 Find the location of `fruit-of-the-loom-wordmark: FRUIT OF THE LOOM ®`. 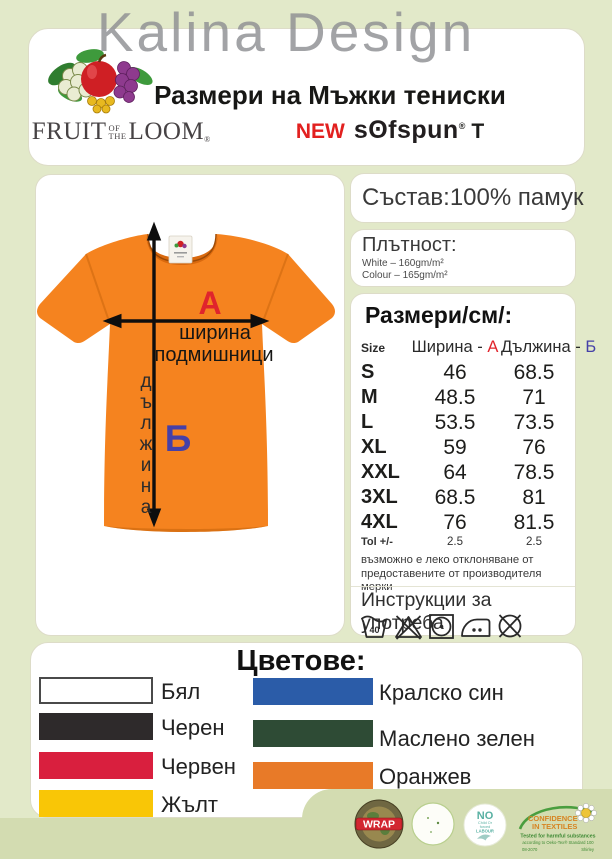

fruit-of-the-loom-wordmark: FRUIT OF THE LOOM ® is located at coordinates (121, 132).